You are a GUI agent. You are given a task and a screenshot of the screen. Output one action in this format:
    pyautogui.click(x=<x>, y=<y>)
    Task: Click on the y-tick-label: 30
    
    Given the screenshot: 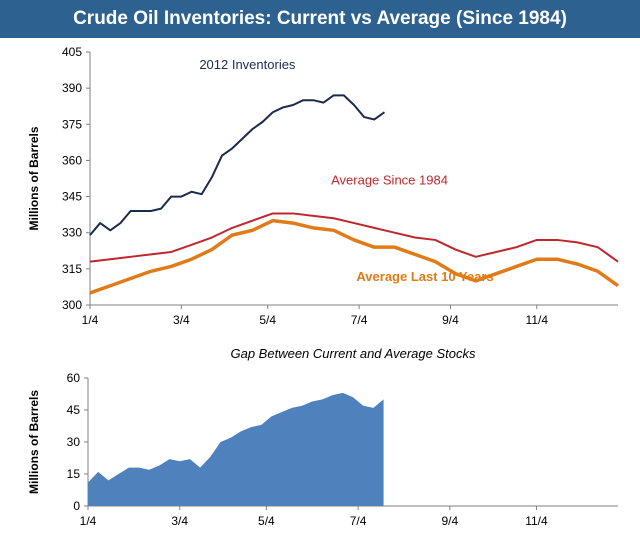 What is the action you would take?
    pyautogui.click(x=74, y=442)
    